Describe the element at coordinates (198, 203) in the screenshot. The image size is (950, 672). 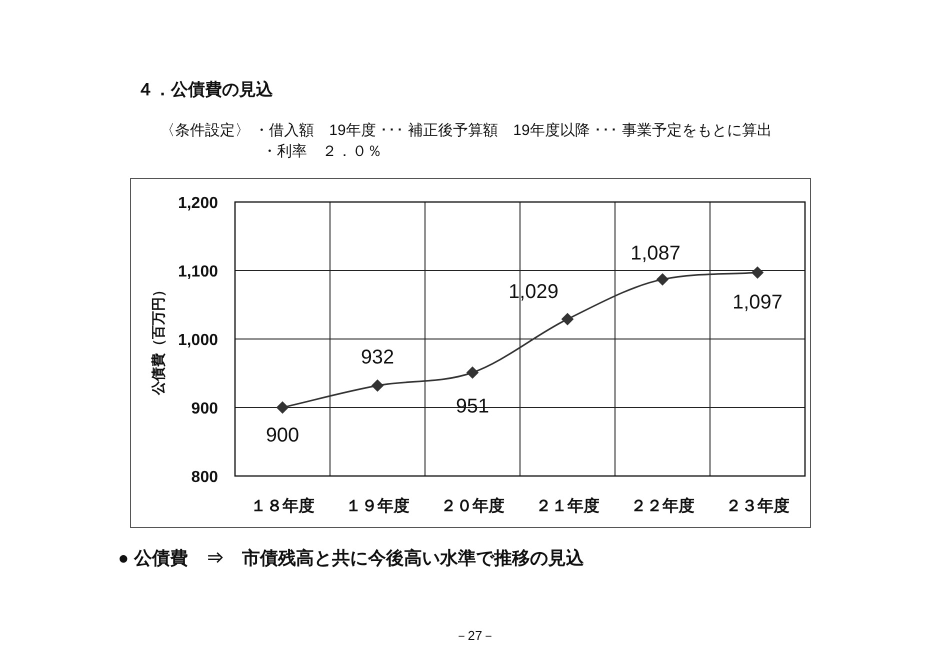
I see `y-tick-label: 1,200` at that location.